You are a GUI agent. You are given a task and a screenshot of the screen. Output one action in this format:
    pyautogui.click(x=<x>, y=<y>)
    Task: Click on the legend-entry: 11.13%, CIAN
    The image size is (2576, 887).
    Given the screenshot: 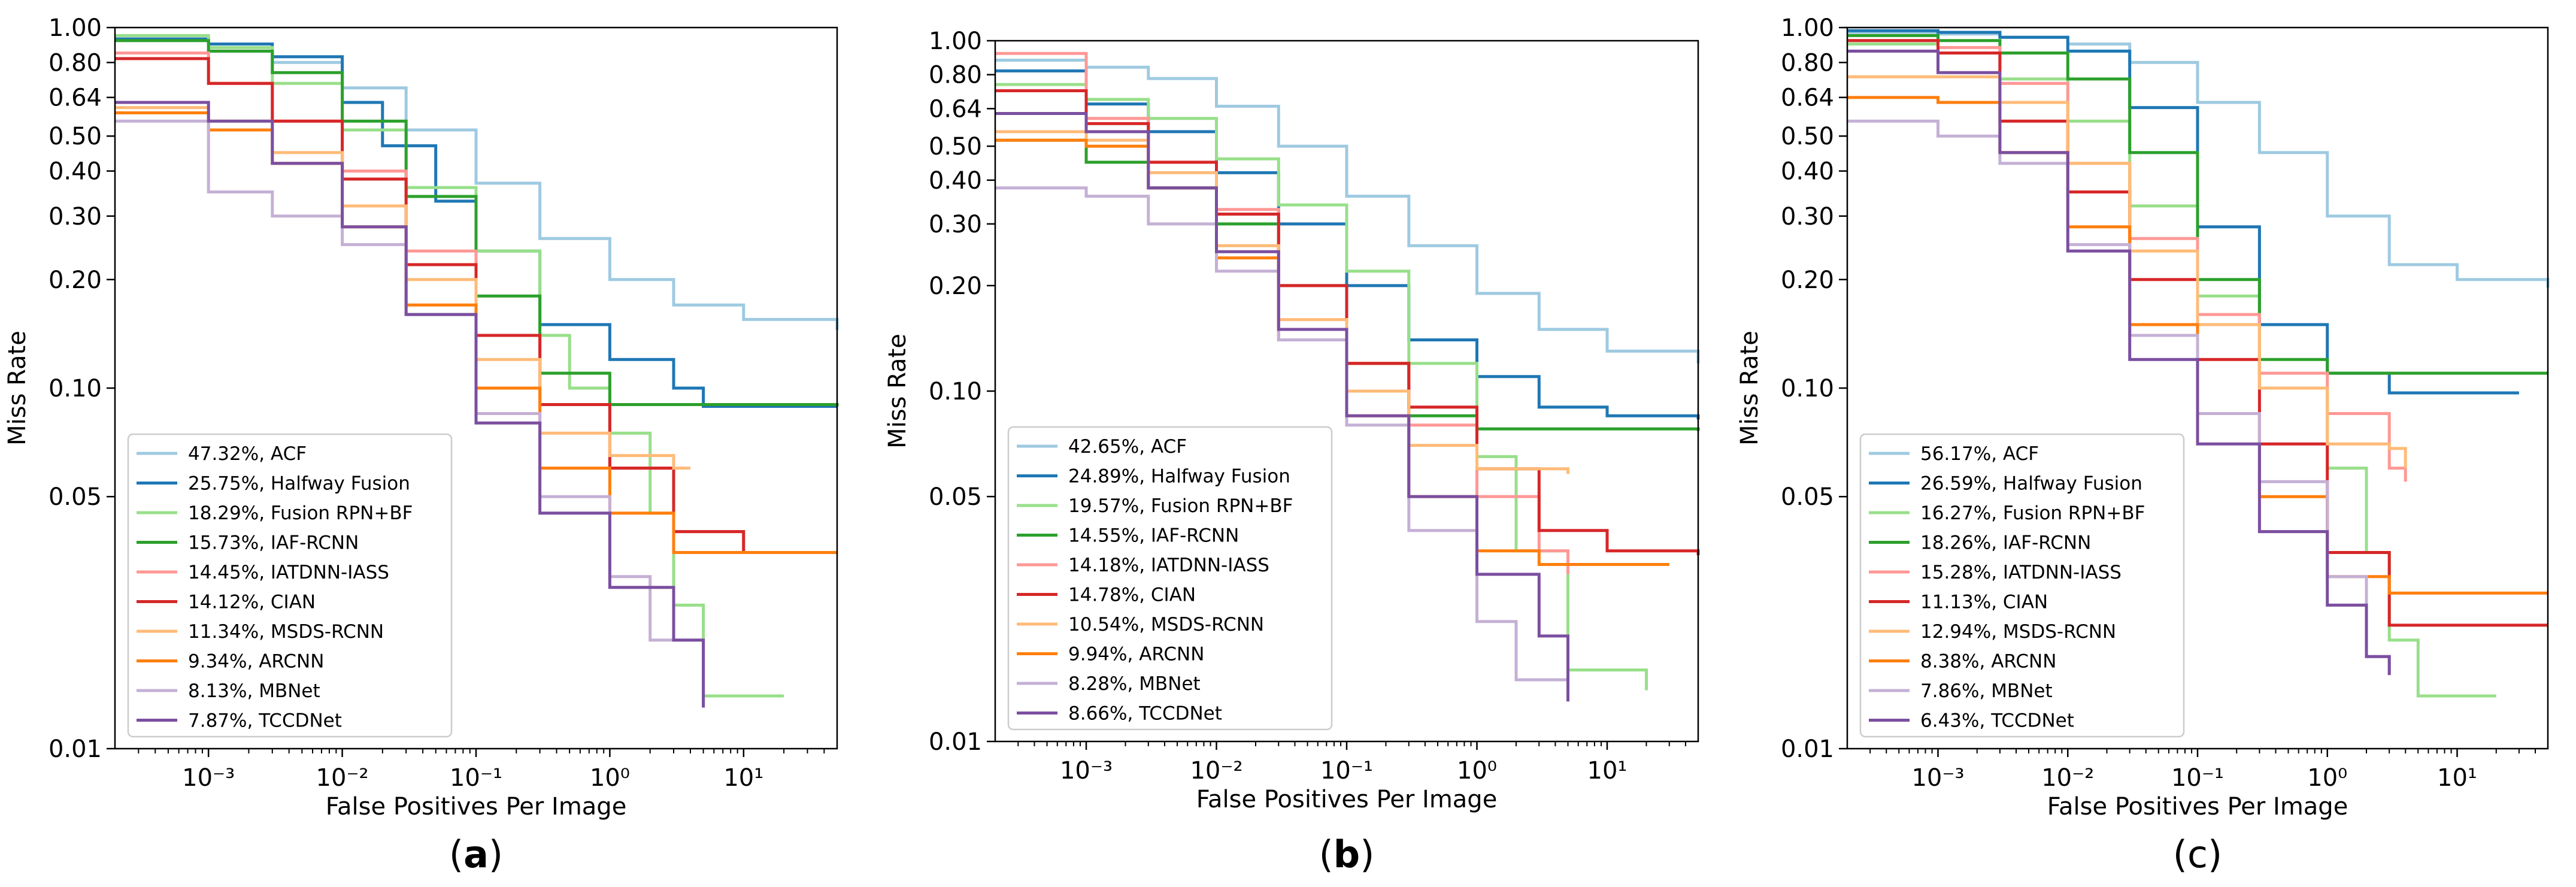 What is the action you would take?
    pyautogui.click(x=1984, y=602)
    